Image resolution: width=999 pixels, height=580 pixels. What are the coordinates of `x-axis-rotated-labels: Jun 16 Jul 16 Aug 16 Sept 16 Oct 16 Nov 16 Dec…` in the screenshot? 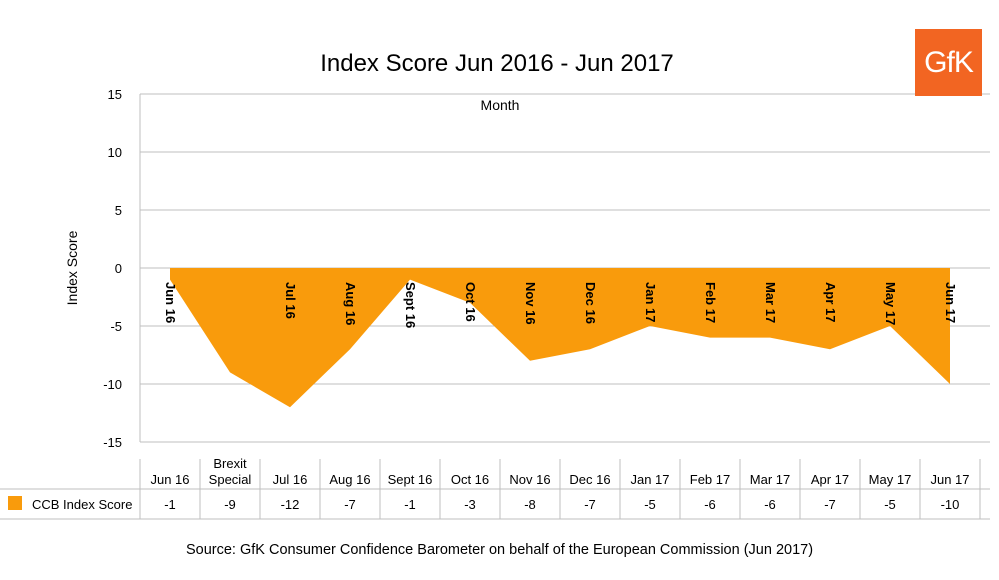 It's located at (560, 305).